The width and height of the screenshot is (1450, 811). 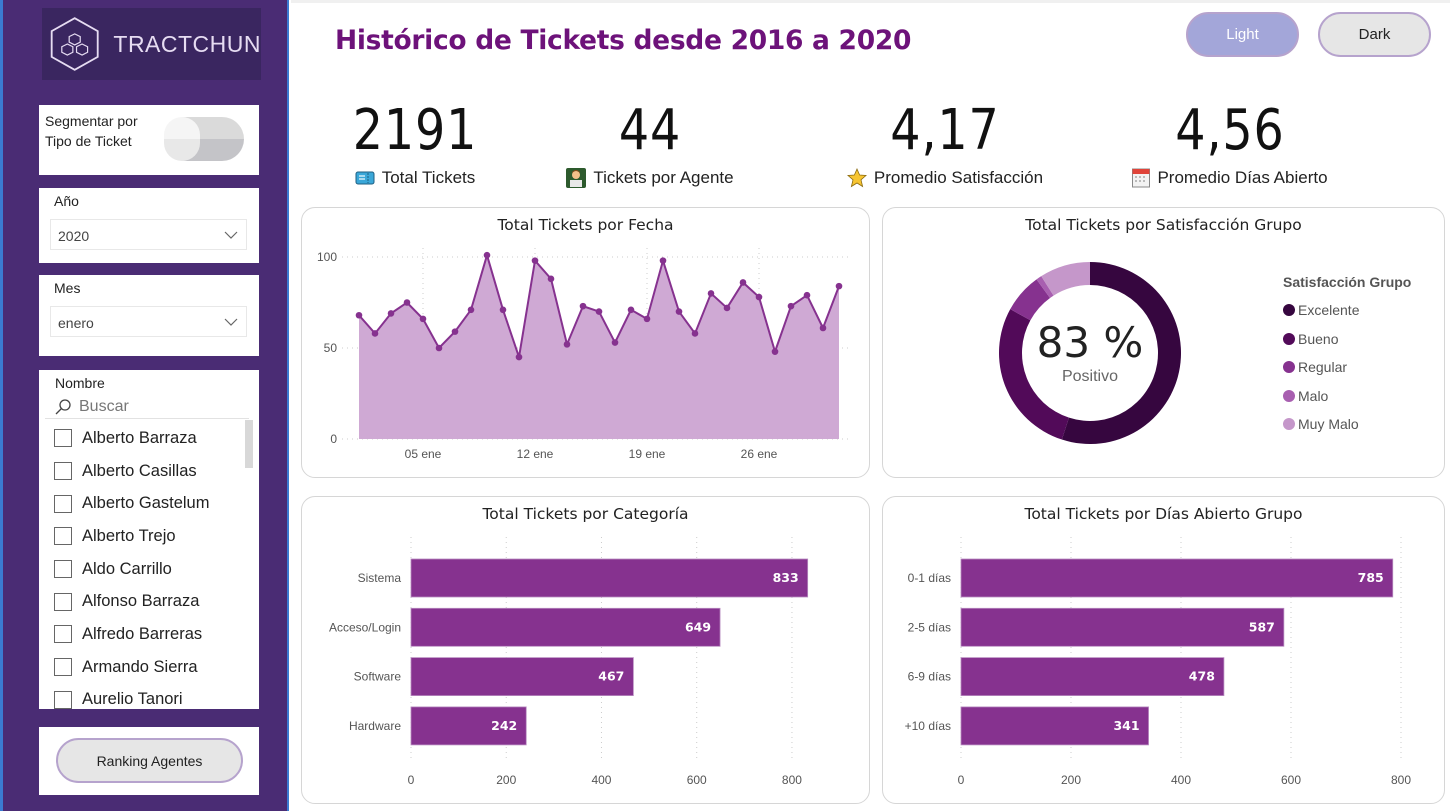 What do you see at coordinates (1181, 780) in the screenshot?
I see `x-tick-label: 400` at bounding box center [1181, 780].